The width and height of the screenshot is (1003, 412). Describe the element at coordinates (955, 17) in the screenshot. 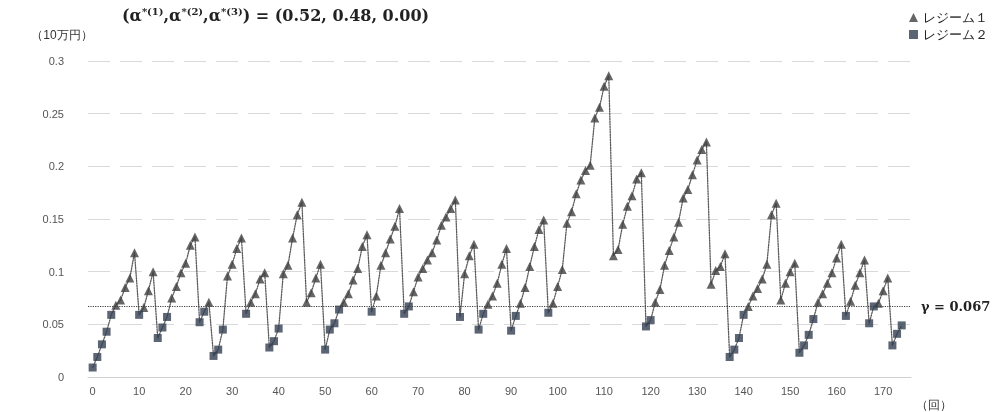

I see `legend-label: レジーム１` at that location.